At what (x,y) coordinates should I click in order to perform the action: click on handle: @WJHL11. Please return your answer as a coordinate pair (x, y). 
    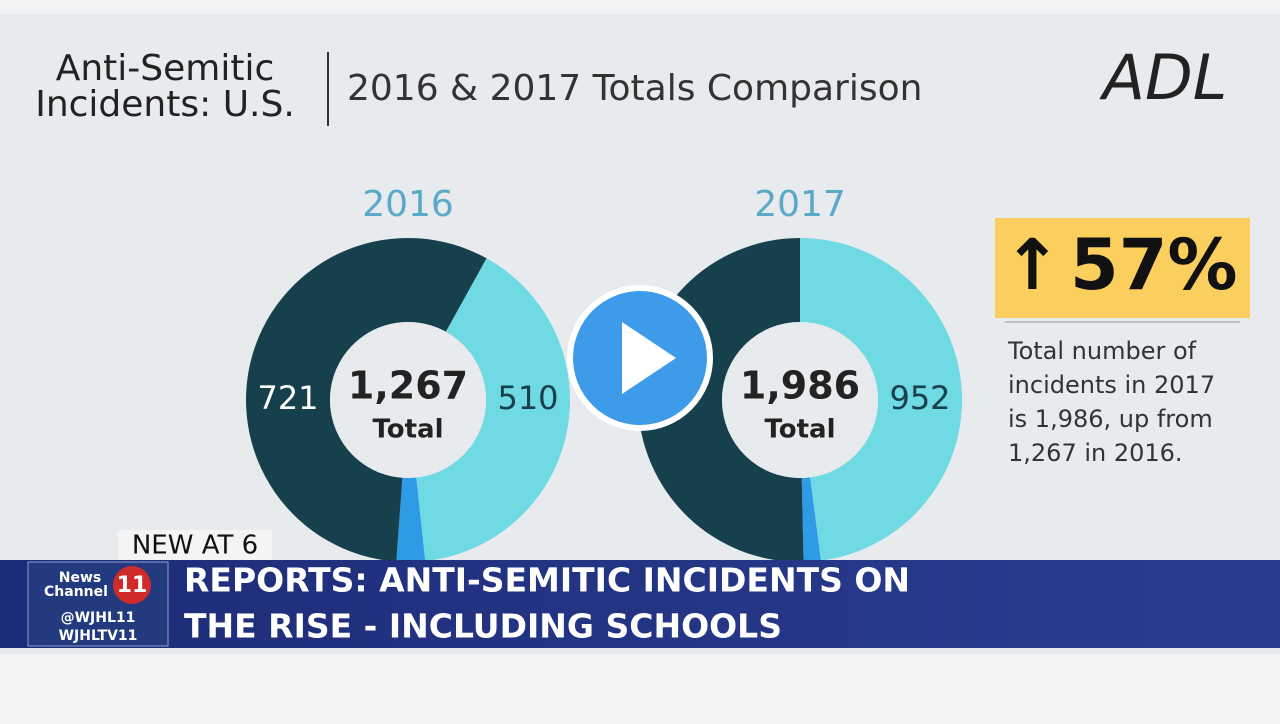
    Looking at the image, I should click on (98, 618).